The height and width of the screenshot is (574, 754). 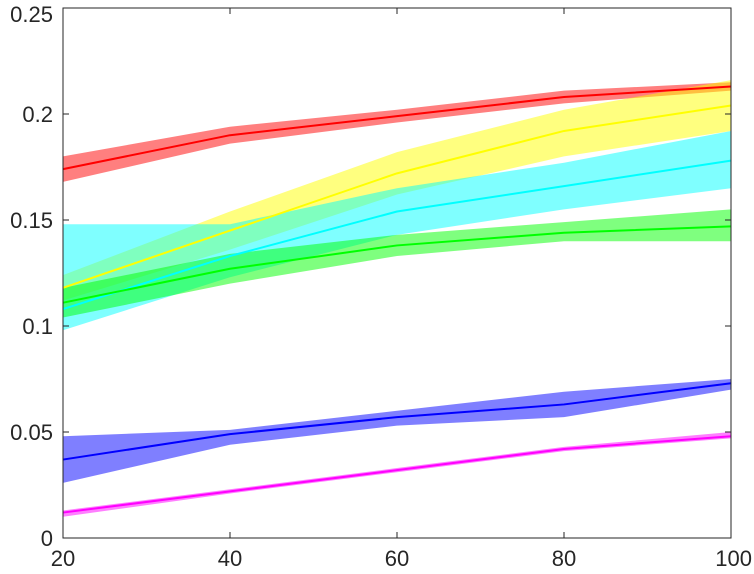 What do you see at coordinates (733, 558) in the screenshot?
I see `x-tick-label: 100` at bounding box center [733, 558].